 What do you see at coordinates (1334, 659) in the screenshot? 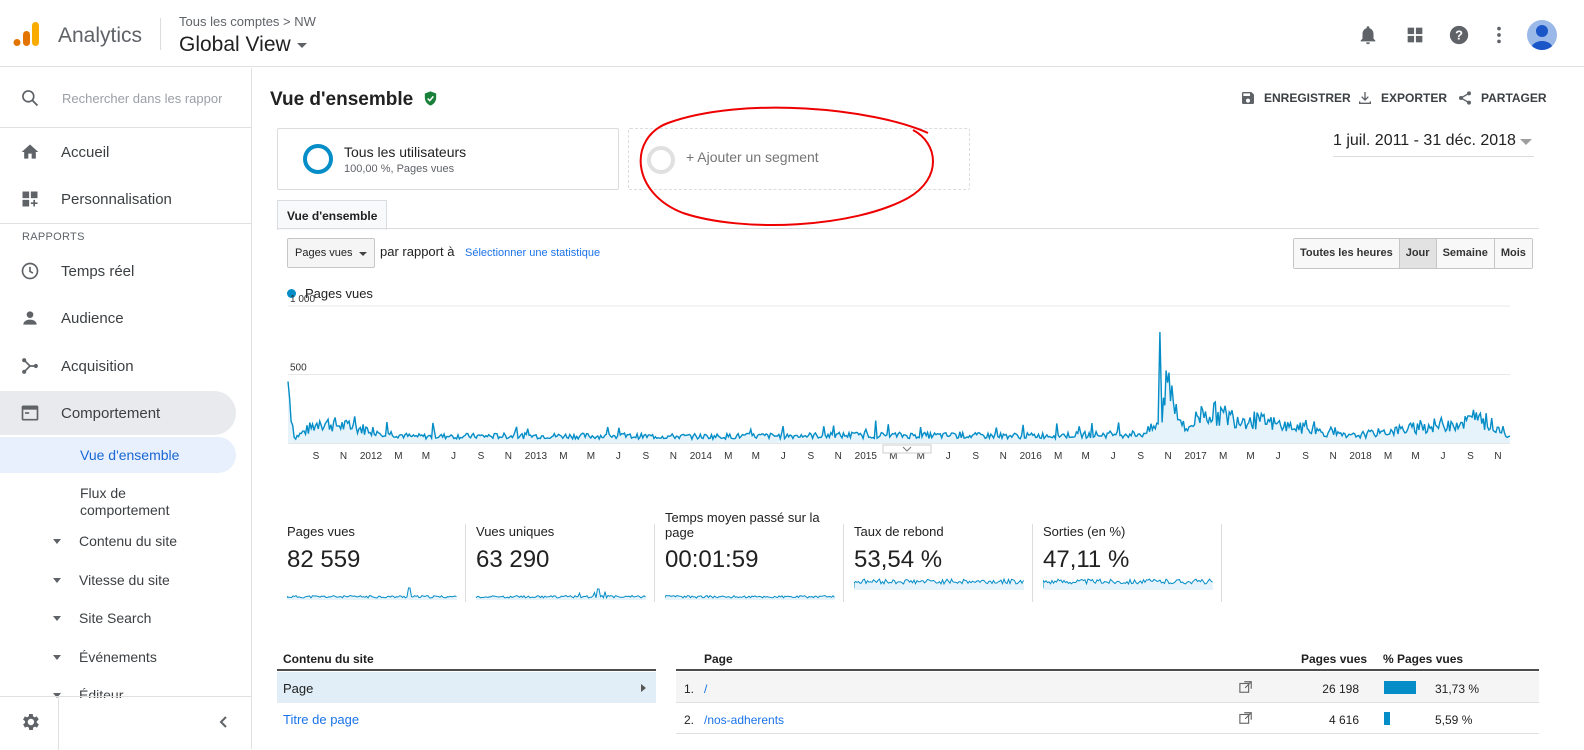
I see `right-table-header-views: Pages vues` at bounding box center [1334, 659].